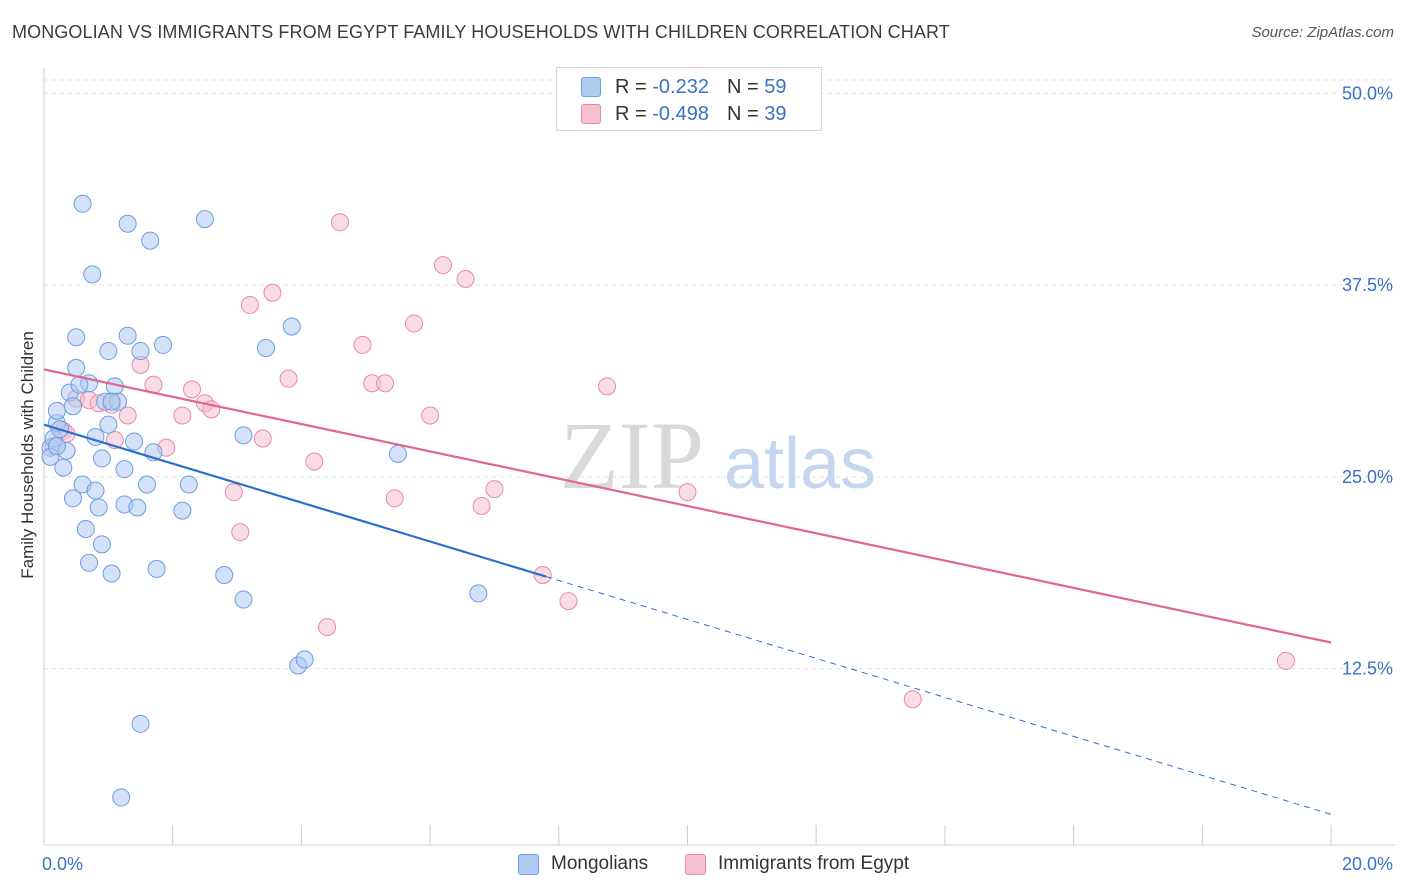 The image size is (1406, 892). Describe the element at coordinates (695, 864) in the screenshot. I see `bottom-legend-swatch-egypt` at that location.